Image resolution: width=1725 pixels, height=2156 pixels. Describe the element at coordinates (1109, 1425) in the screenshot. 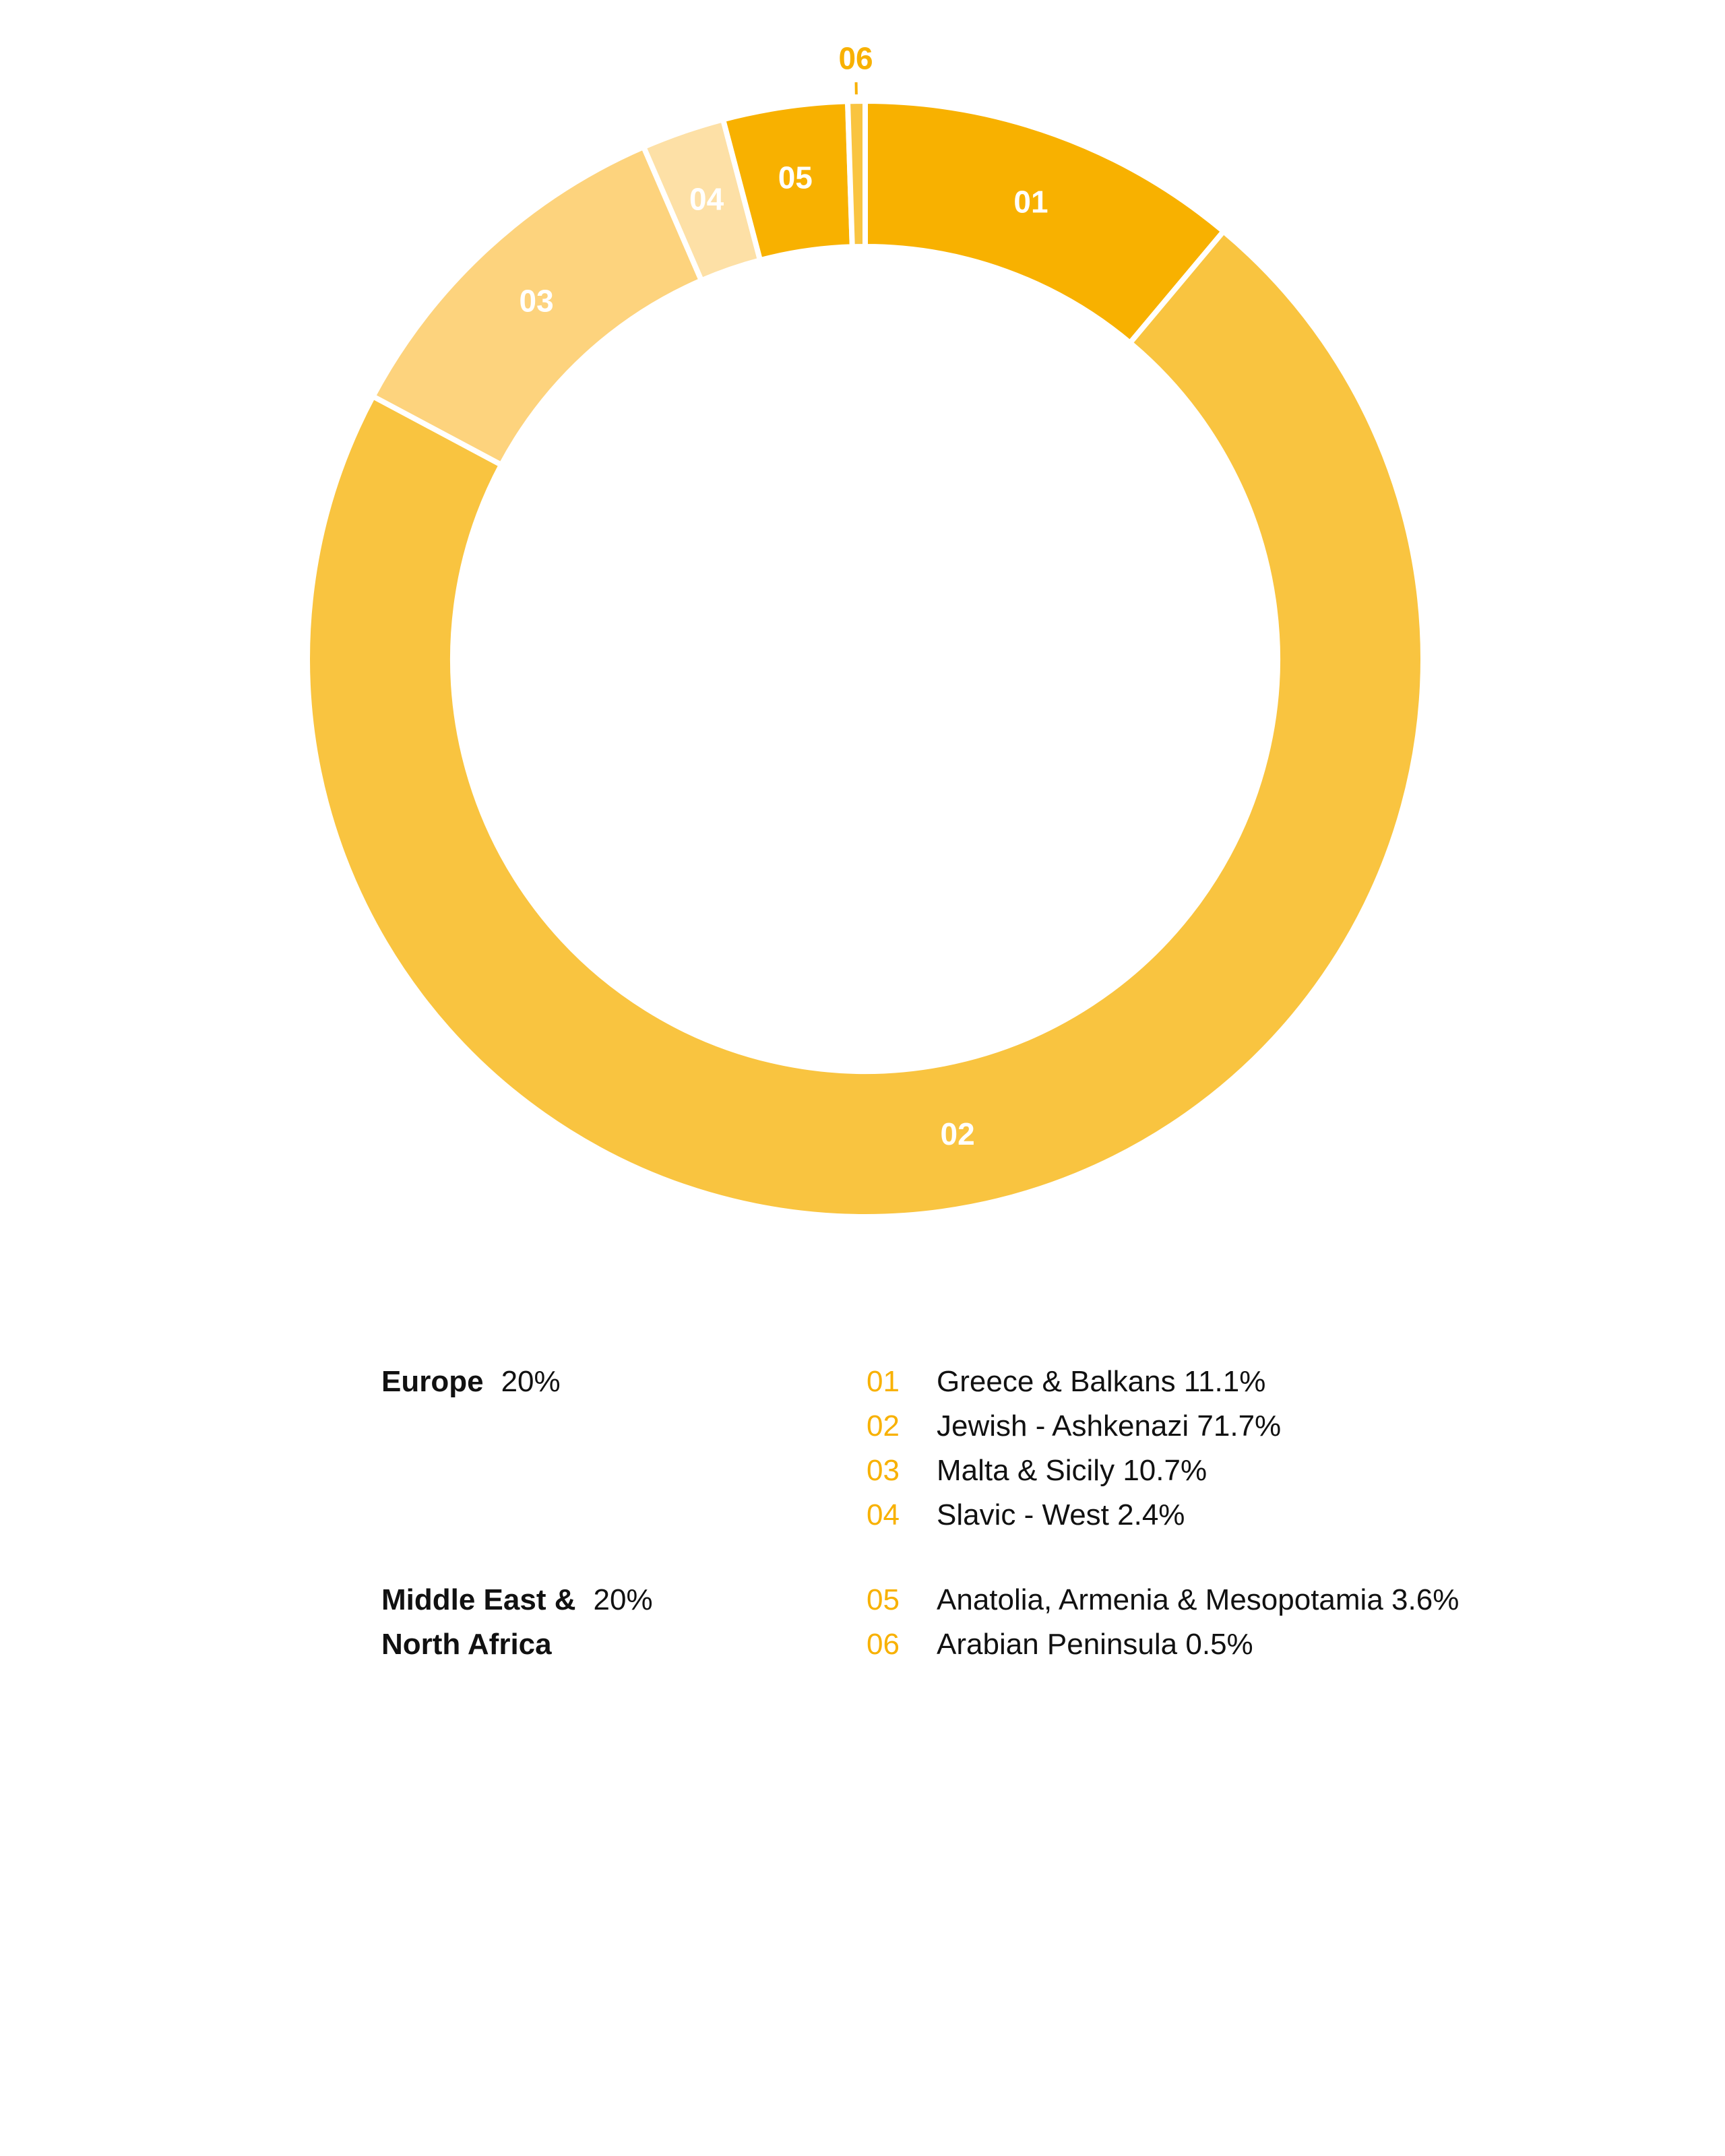

I see `legend-label: Jewish - Ashkenazi 71.7%` at that location.